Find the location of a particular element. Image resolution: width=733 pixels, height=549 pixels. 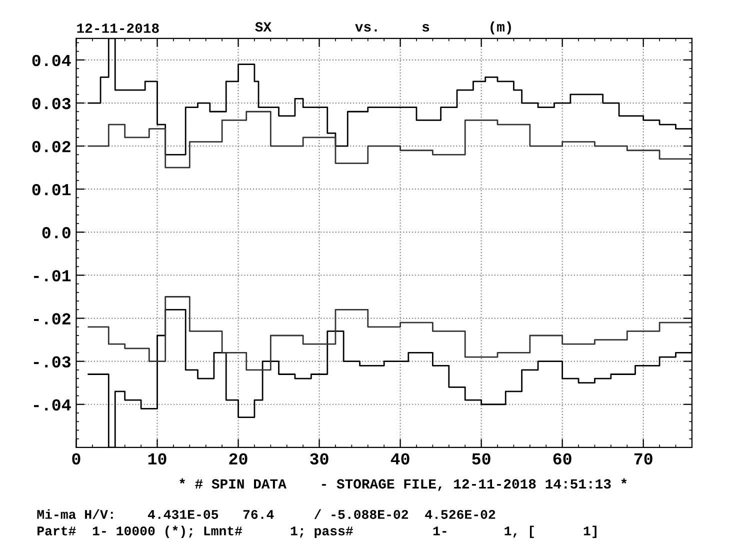

x-tick-label: 50 is located at coordinates (481, 459).